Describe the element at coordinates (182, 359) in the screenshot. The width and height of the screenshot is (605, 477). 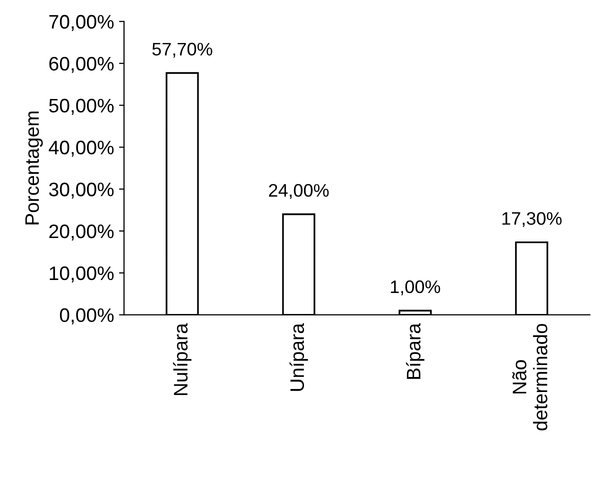
I see `x-tick-label: Nulípara` at that location.